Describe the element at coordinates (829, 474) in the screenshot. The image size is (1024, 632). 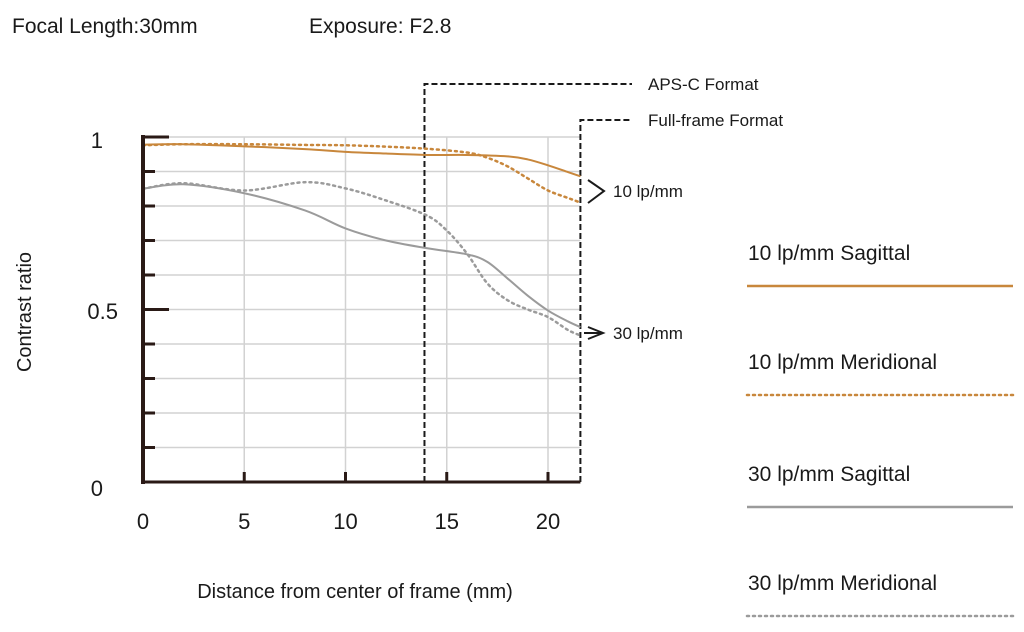
I see `legend-label: 30 lp/mm Sagittal` at that location.